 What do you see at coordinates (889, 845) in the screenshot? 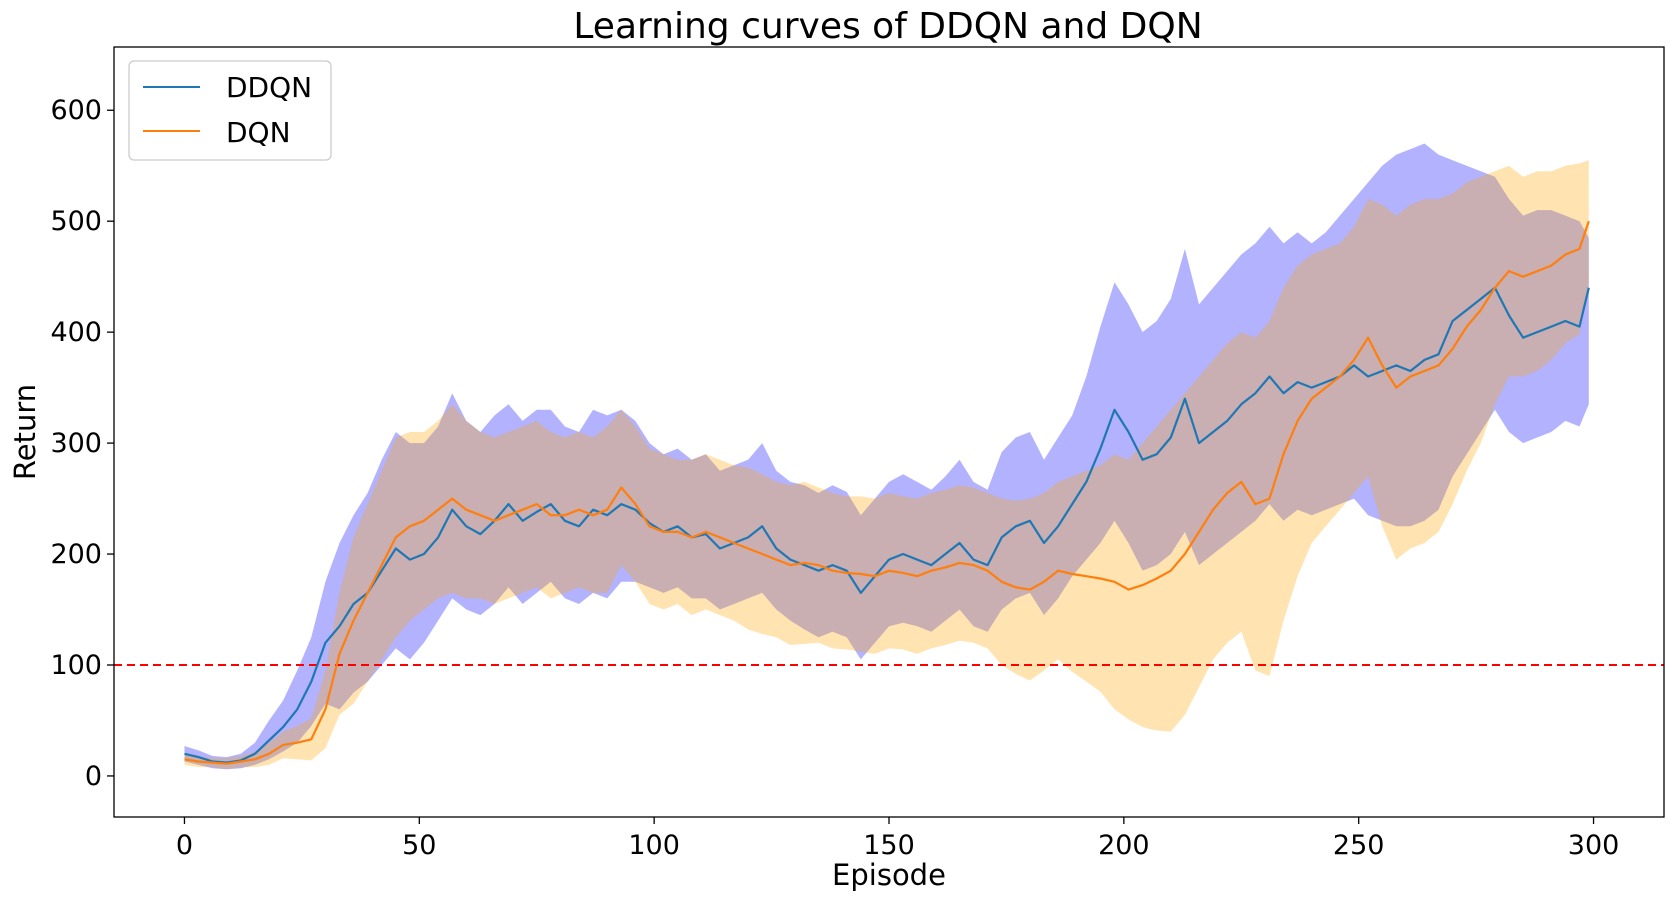
I see `x-tick-label: 150` at bounding box center [889, 845].